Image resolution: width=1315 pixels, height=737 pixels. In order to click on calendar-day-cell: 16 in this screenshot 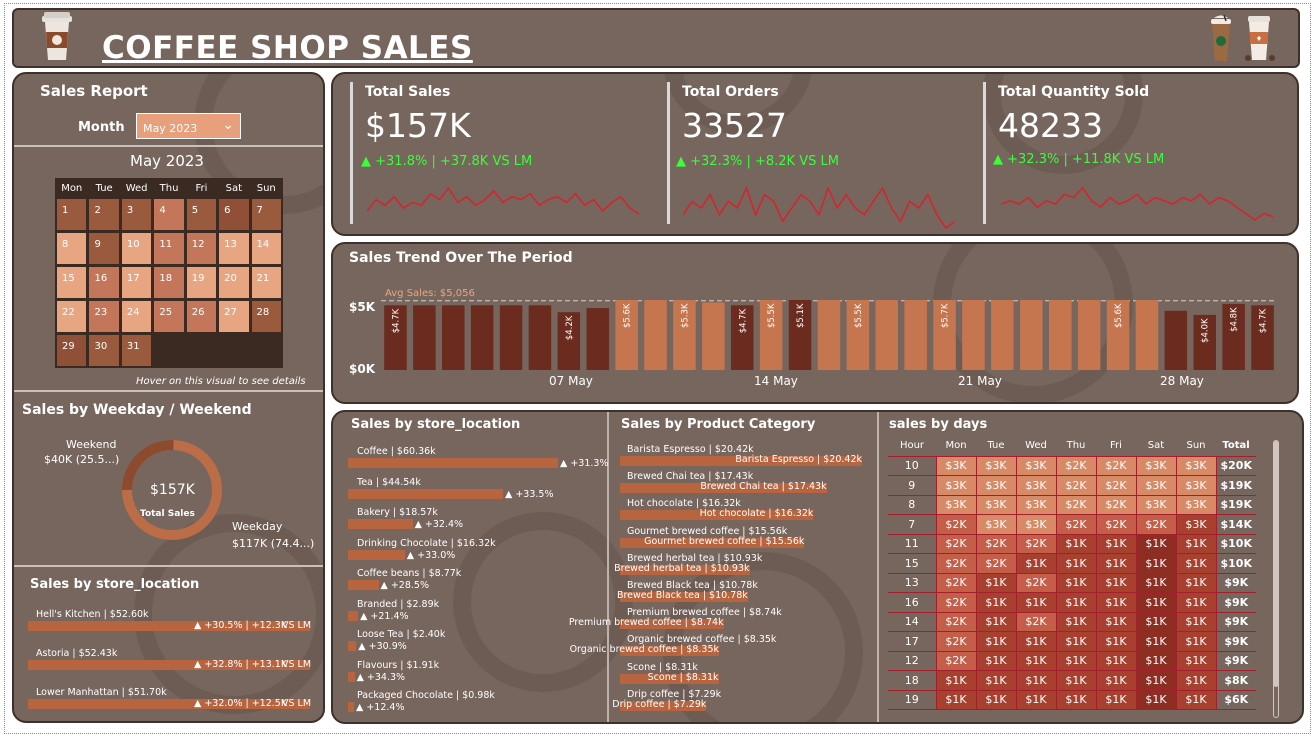, I will do `click(104, 282)`.